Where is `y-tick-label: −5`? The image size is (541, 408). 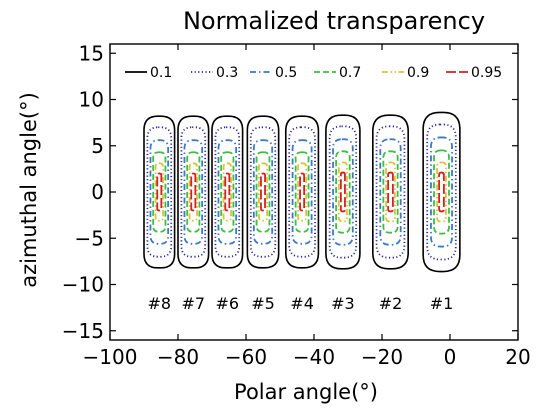 y-tick-label: −5 is located at coordinates (89, 238).